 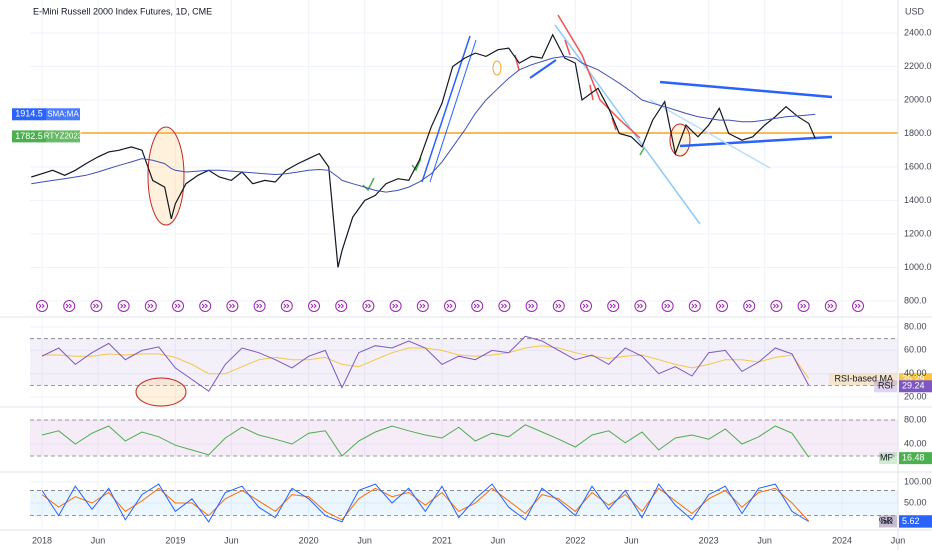 What do you see at coordinates (42, 540) in the screenshot?
I see `x-tick-label: 2018` at bounding box center [42, 540].